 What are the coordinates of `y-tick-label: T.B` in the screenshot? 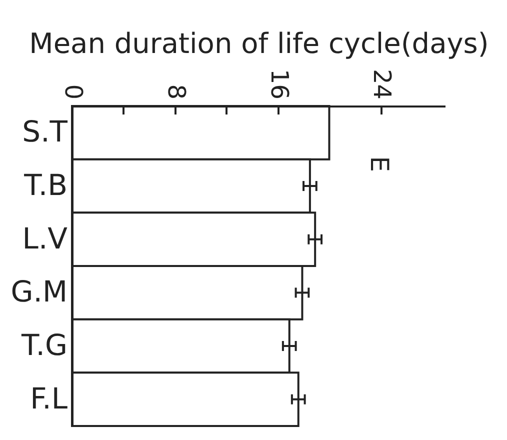 It's located at (45, 185).